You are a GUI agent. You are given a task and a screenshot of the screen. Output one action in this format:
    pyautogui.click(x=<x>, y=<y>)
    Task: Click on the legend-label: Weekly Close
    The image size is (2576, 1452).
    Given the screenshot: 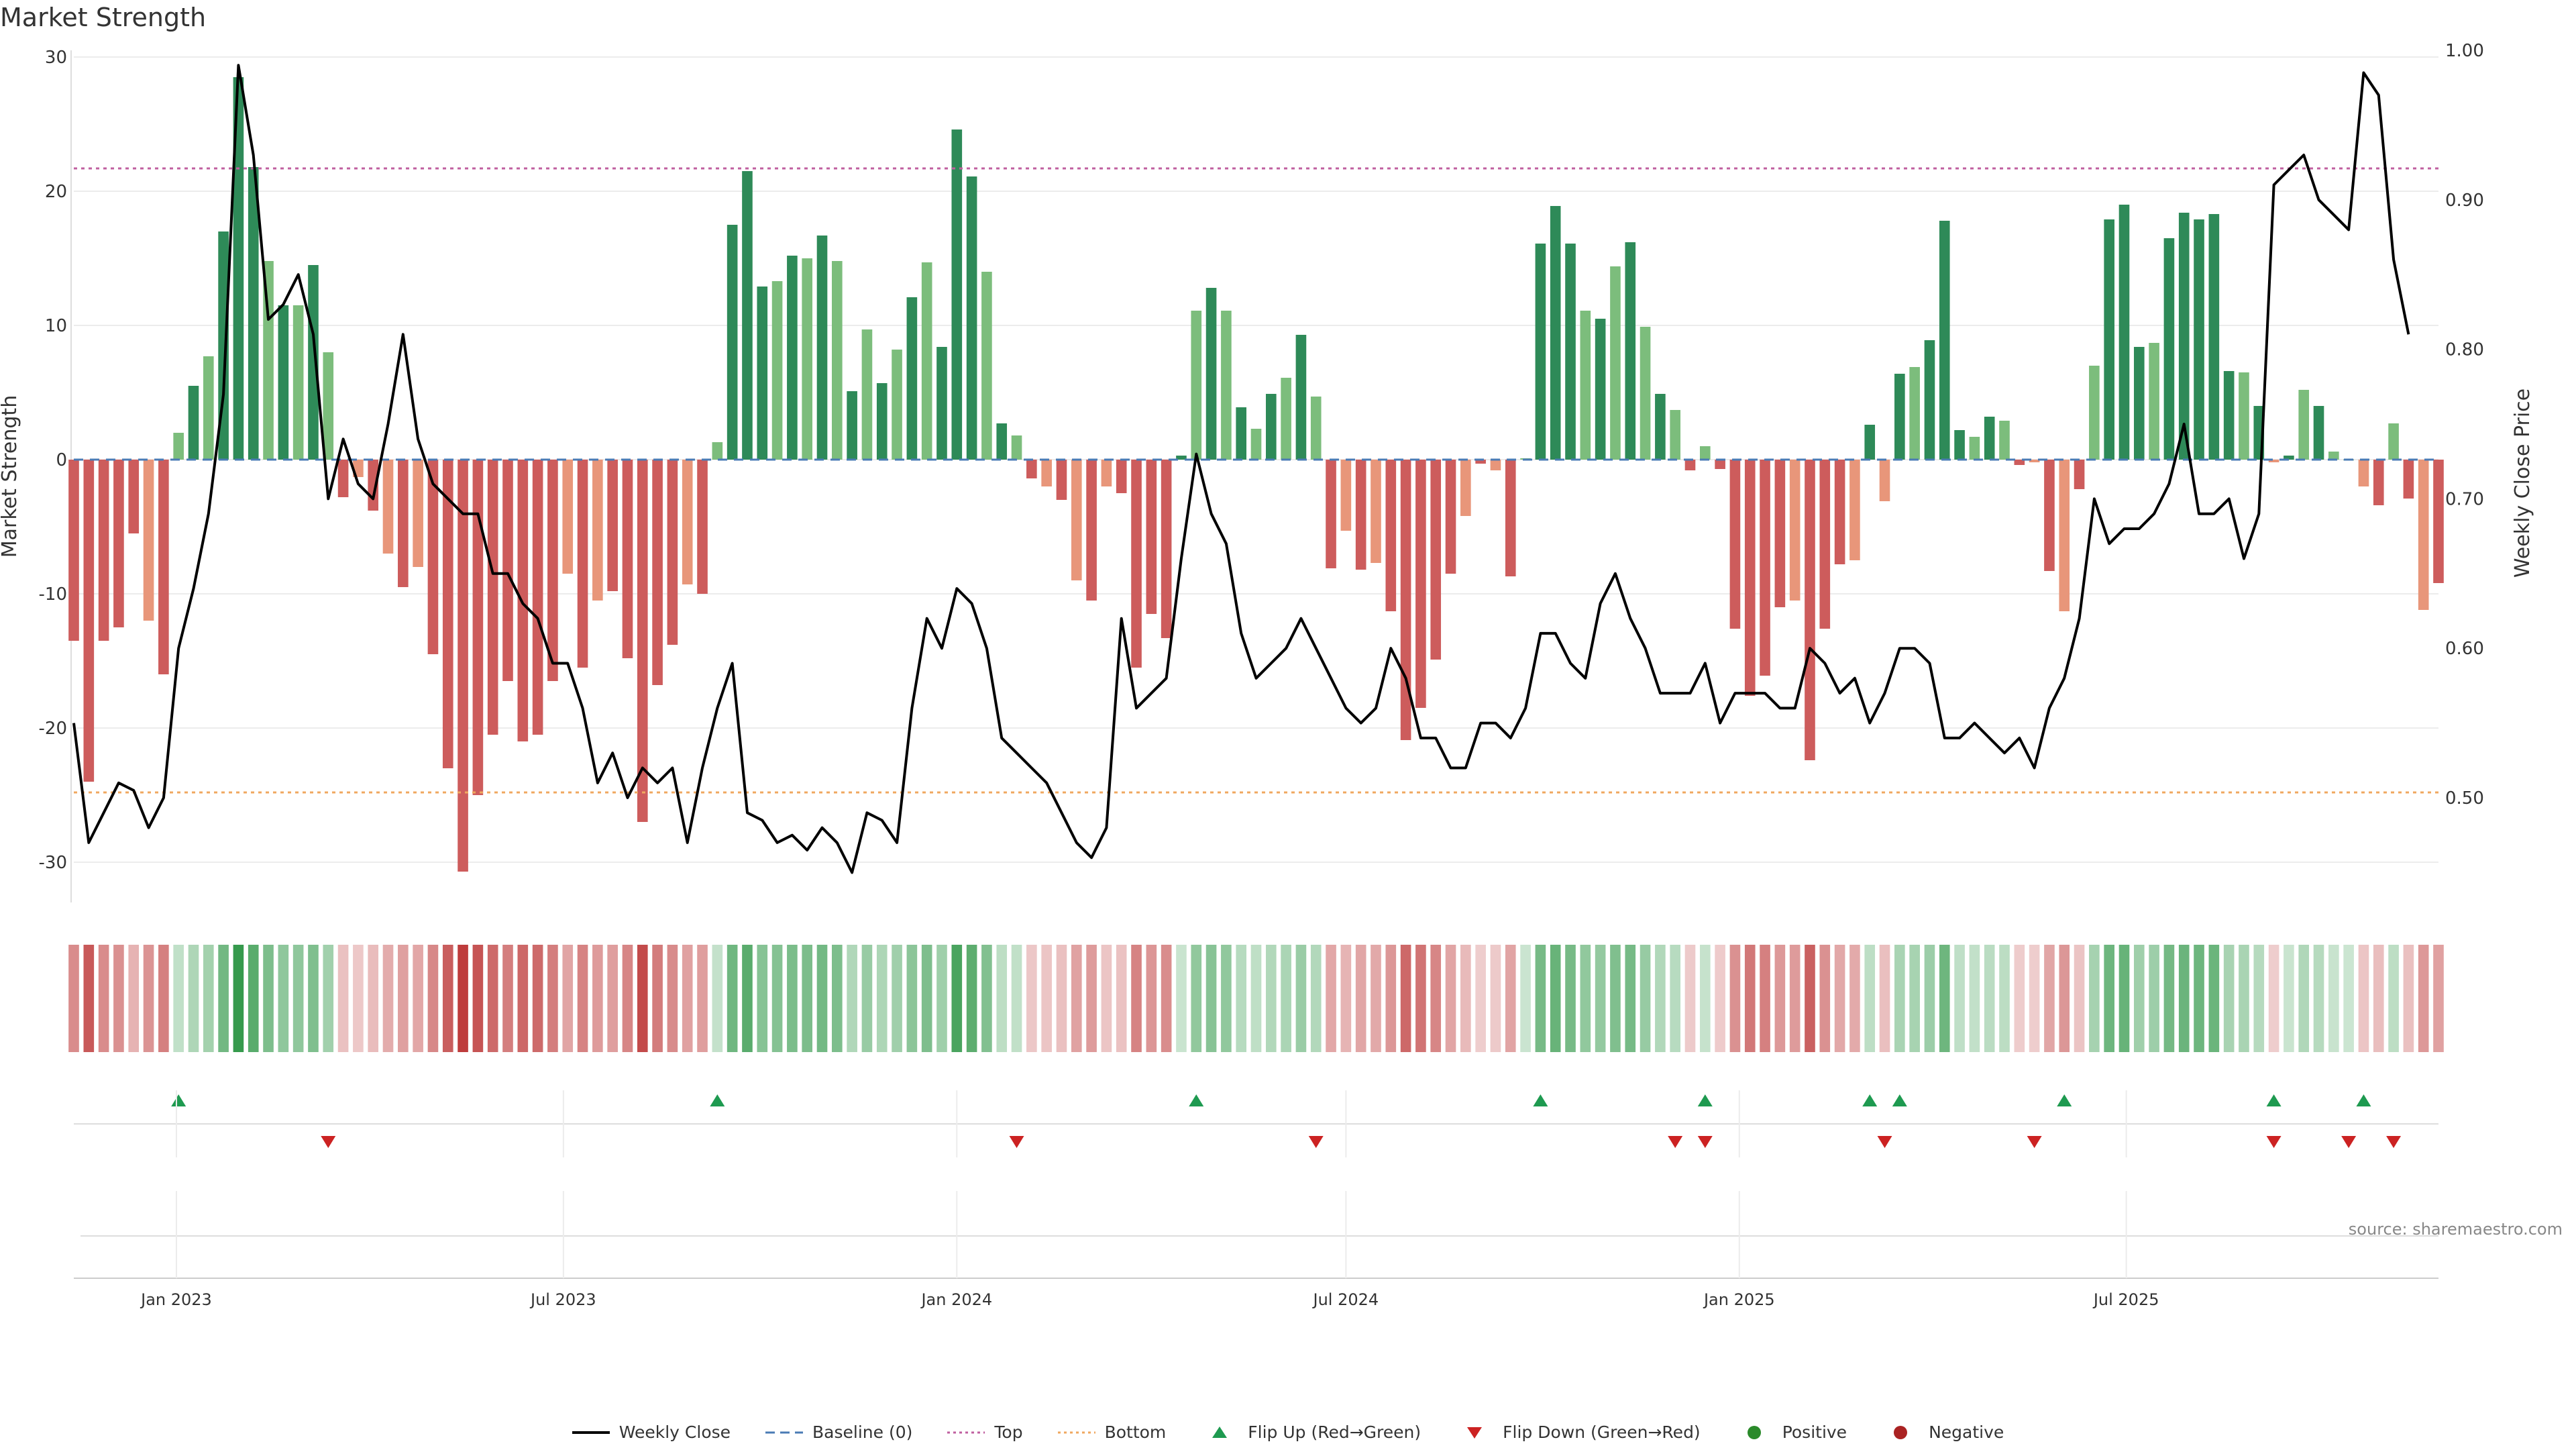 What is the action you would take?
    pyautogui.click(x=675, y=1432)
    